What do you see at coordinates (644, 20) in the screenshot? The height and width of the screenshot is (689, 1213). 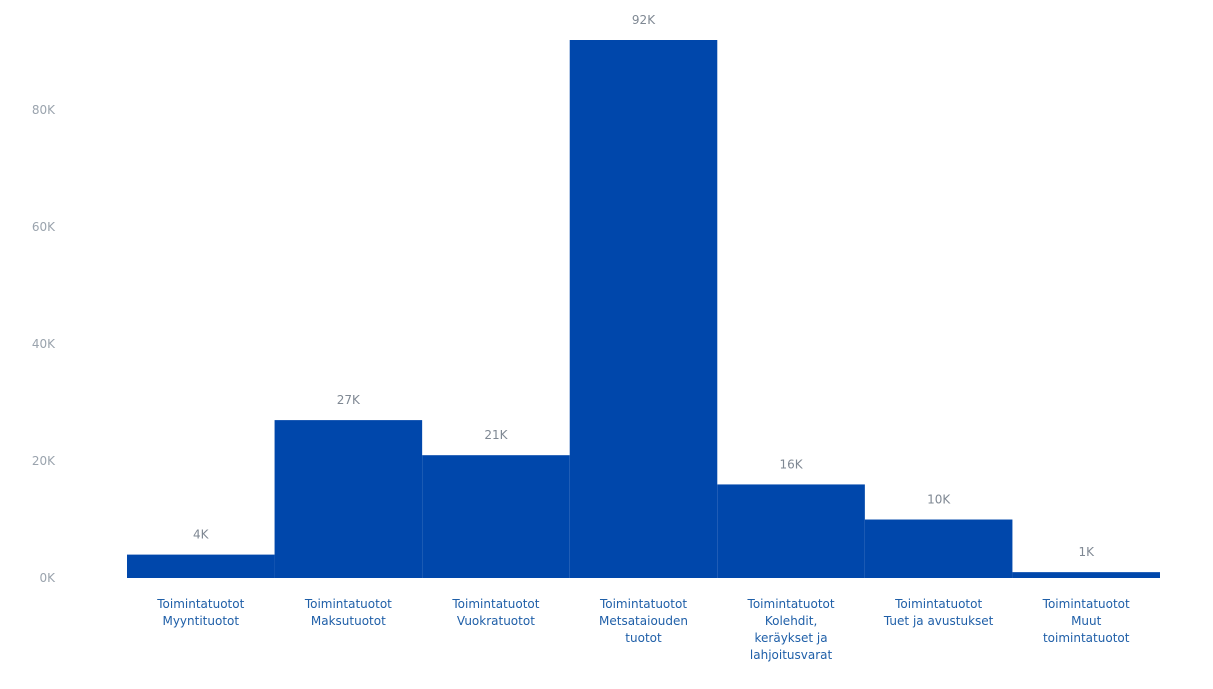 I see `data-label: 92K` at bounding box center [644, 20].